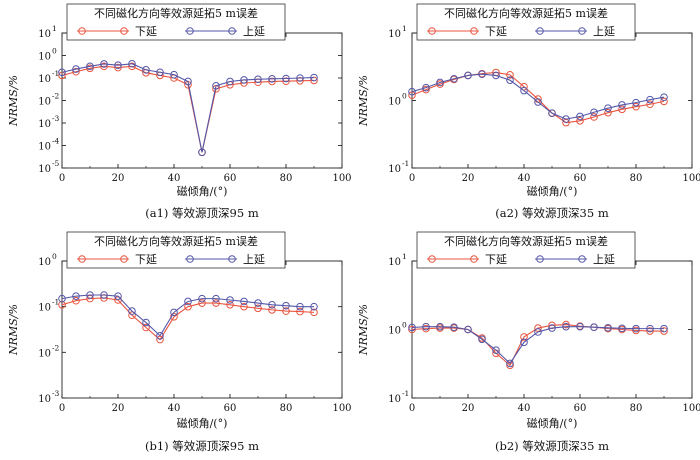 The height and width of the screenshot is (460, 700). I want to click on series-line-up, so click(538, 96).